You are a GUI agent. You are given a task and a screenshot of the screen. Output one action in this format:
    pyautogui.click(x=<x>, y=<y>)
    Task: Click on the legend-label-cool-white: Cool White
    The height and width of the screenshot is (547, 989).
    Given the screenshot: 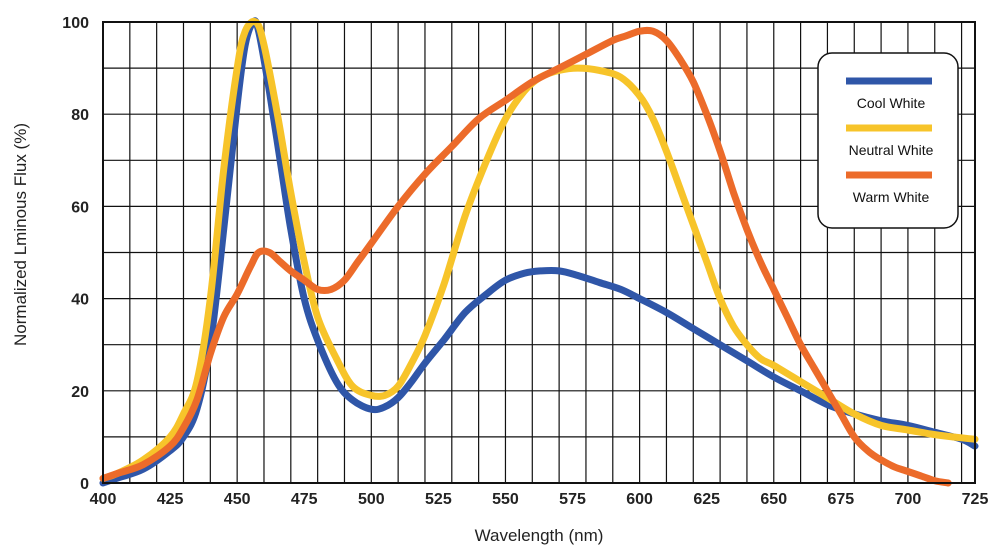 What is the action you would take?
    pyautogui.click(x=891, y=103)
    